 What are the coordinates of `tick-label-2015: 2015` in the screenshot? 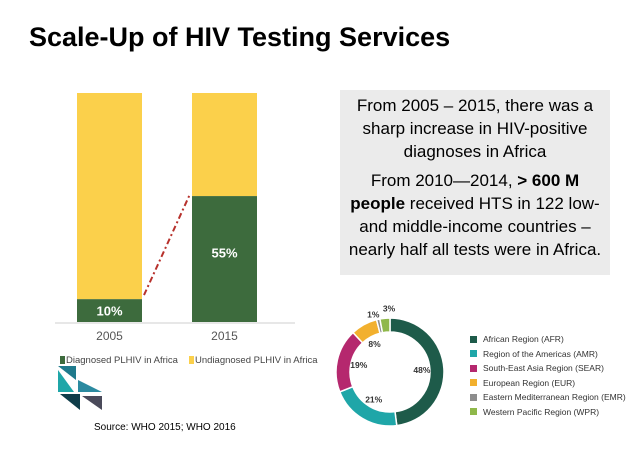 It's located at (224, 336).